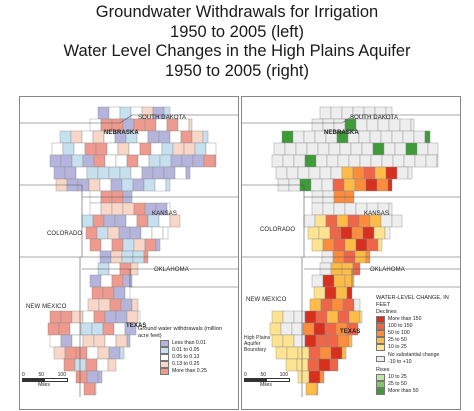 Image resolution: width=474 pixels, height=411 pixels. Describe the element at coordinates (164, 371) in the screenshot. I see `legend-swatch` at that location.